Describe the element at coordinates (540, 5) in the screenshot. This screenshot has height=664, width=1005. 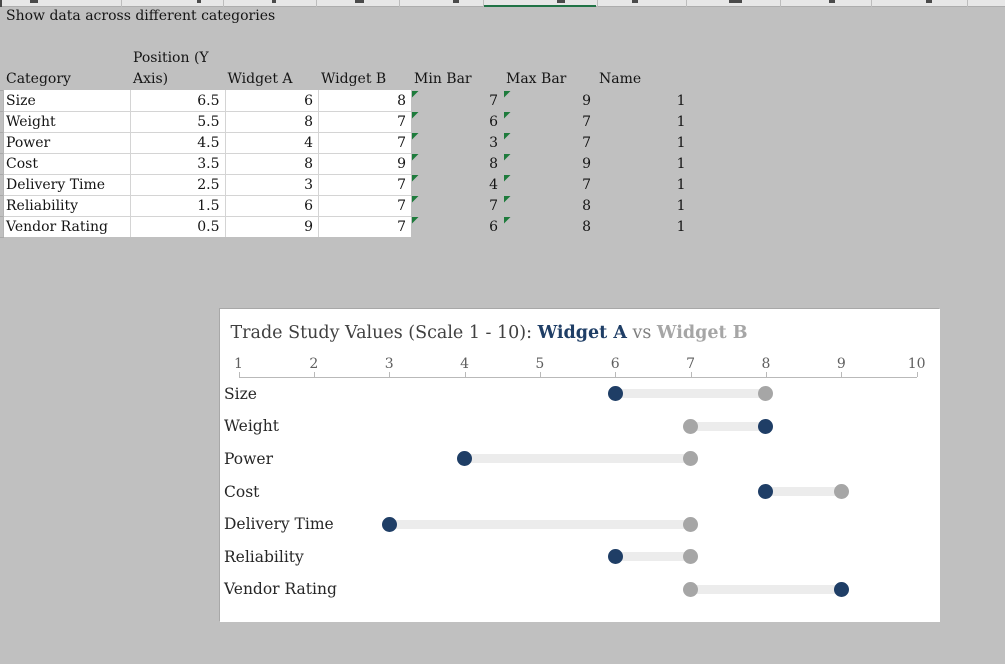
I see `active-tab-underline` at that location.